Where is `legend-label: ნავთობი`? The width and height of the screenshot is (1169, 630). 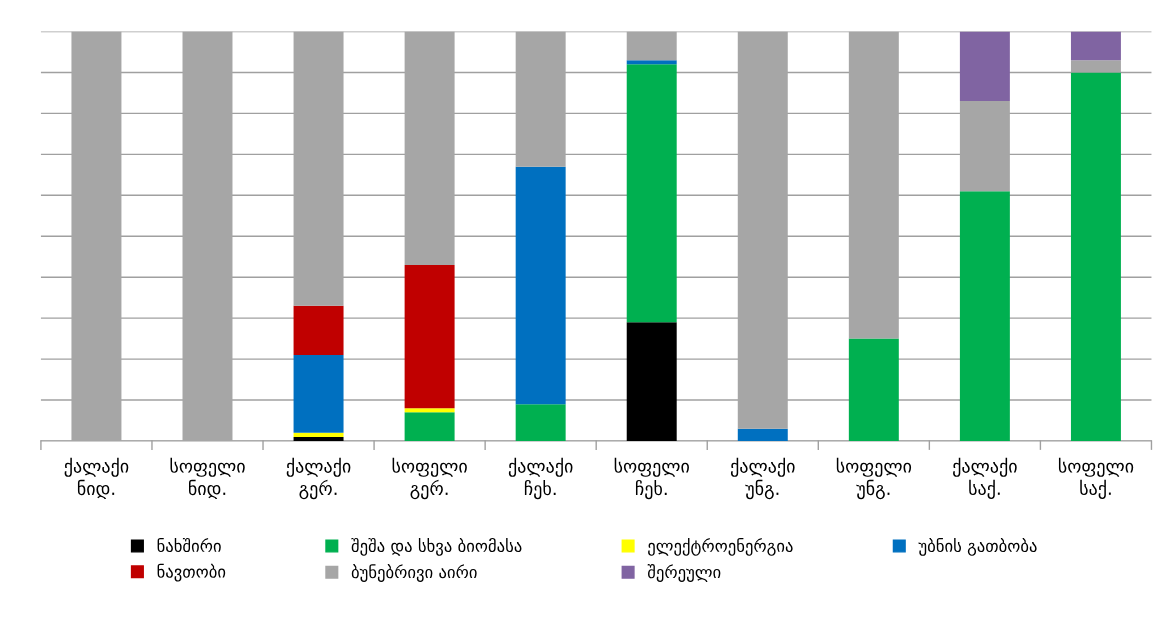 legend-label: ნავთობი is located at coordinates (191, 572).